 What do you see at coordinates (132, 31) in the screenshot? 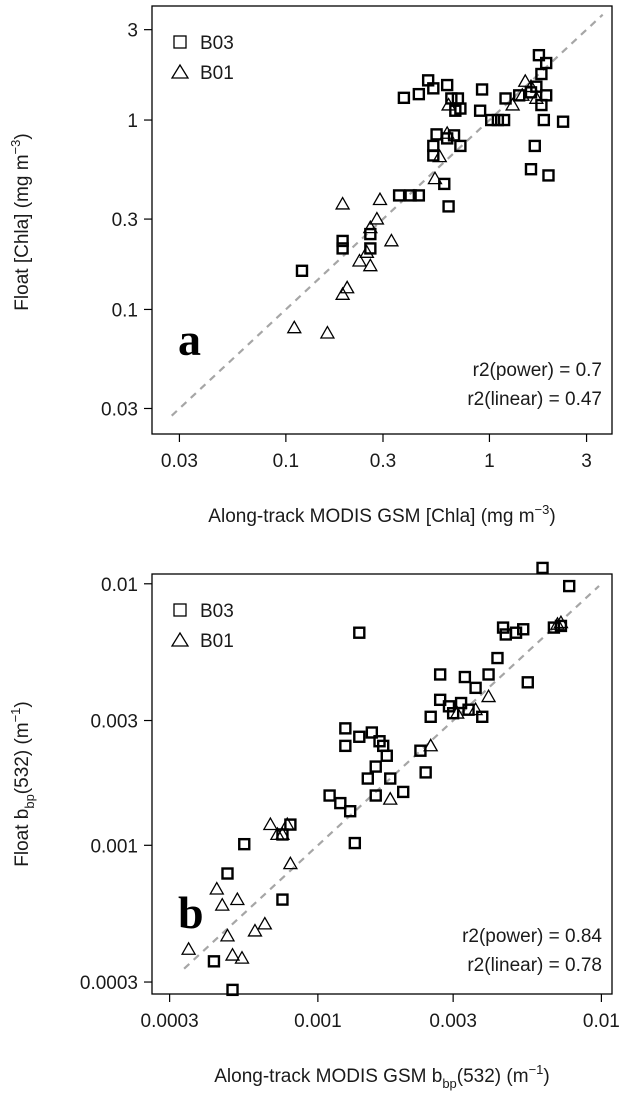
I see `panel-a-y-tick-label: 3` at bounding box center [132, 31].